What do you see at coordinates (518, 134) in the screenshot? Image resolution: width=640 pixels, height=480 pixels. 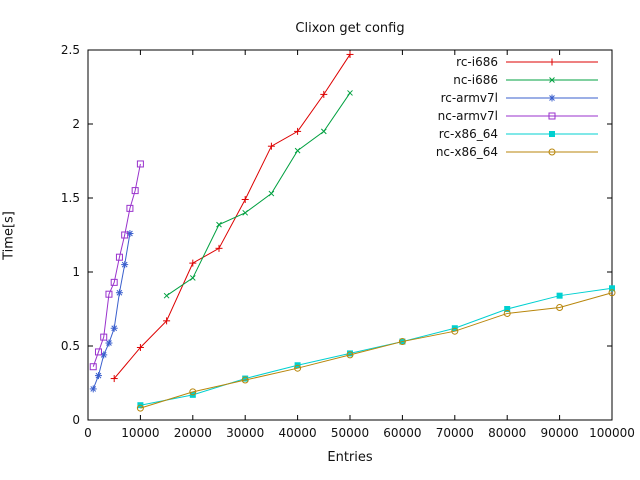 I see `legend-entry-rc-x86_64: rc-x86_64` at bounding box center [518, 134].